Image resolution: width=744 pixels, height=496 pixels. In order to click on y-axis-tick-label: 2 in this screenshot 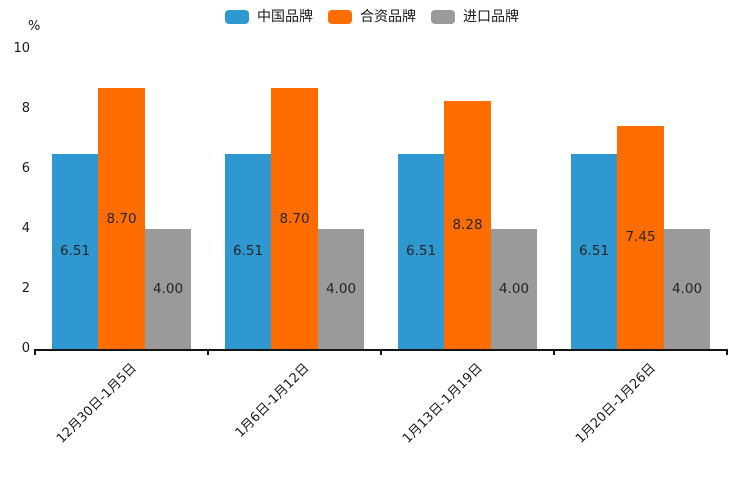, I will do `click(25, 288)`.